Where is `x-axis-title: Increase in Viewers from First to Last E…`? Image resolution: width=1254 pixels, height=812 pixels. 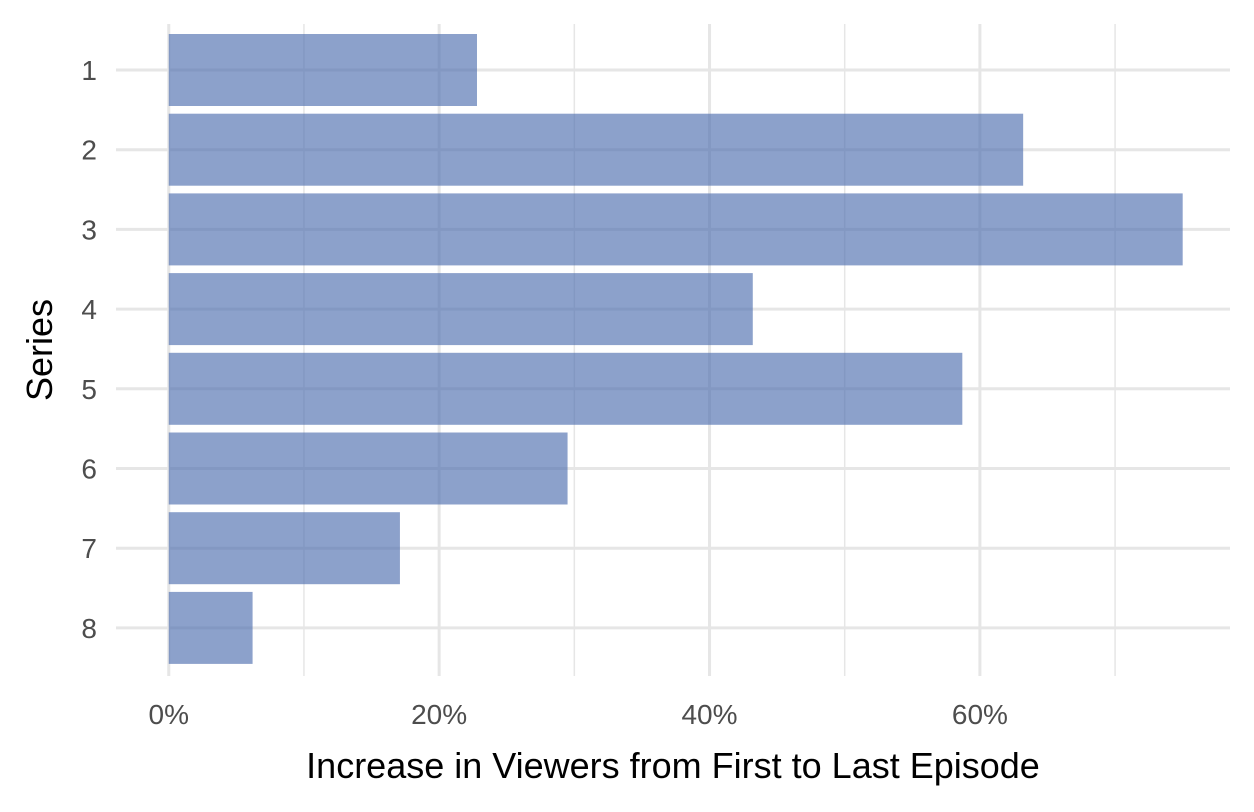
x-axis-title: Increase in Viewers from First to Last E… is located at coordinates (673, 765).